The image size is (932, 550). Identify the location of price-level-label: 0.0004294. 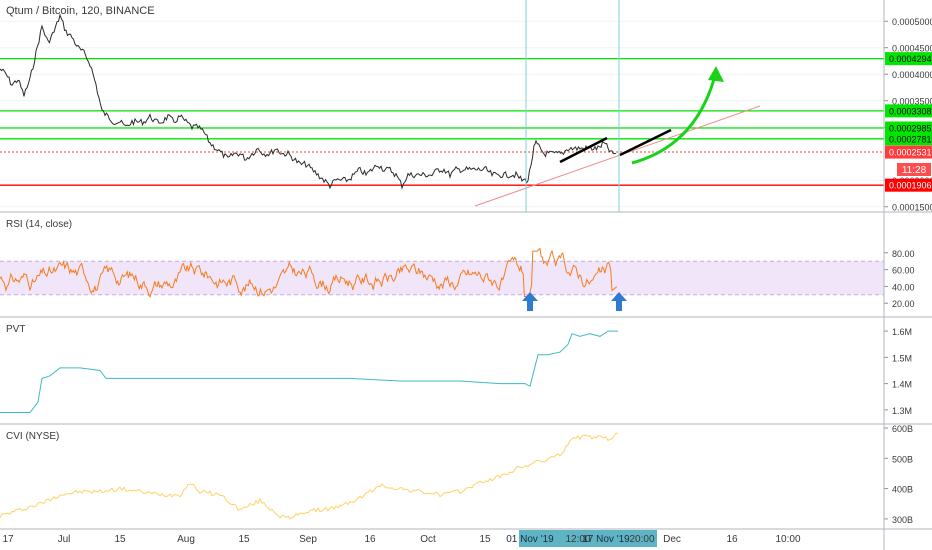
(910, 59).